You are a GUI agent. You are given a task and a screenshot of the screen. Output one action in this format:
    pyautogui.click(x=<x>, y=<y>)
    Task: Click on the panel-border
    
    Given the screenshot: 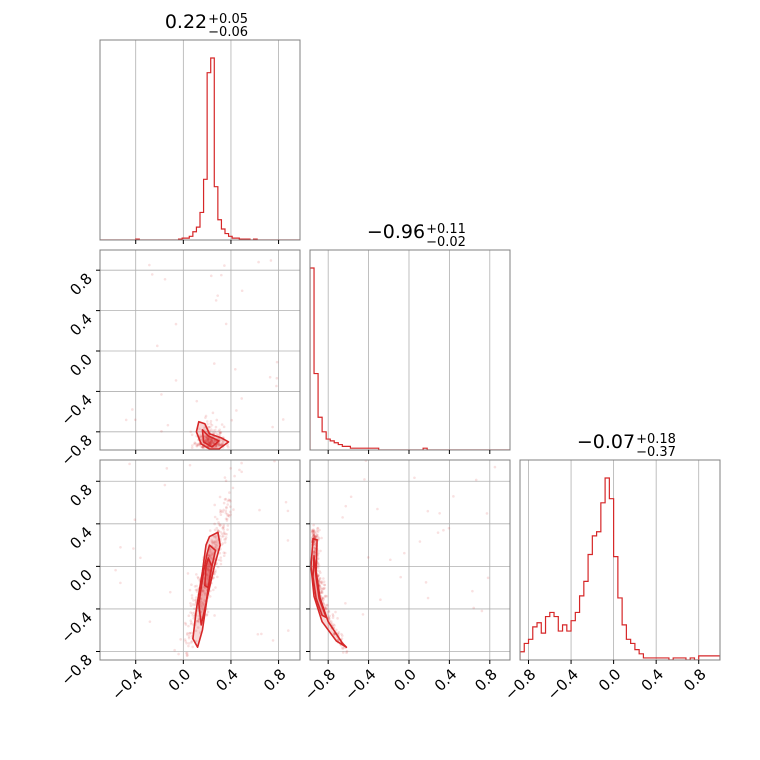 What is the action you would take?
    pyautogui.click(x=410, y=560)
    